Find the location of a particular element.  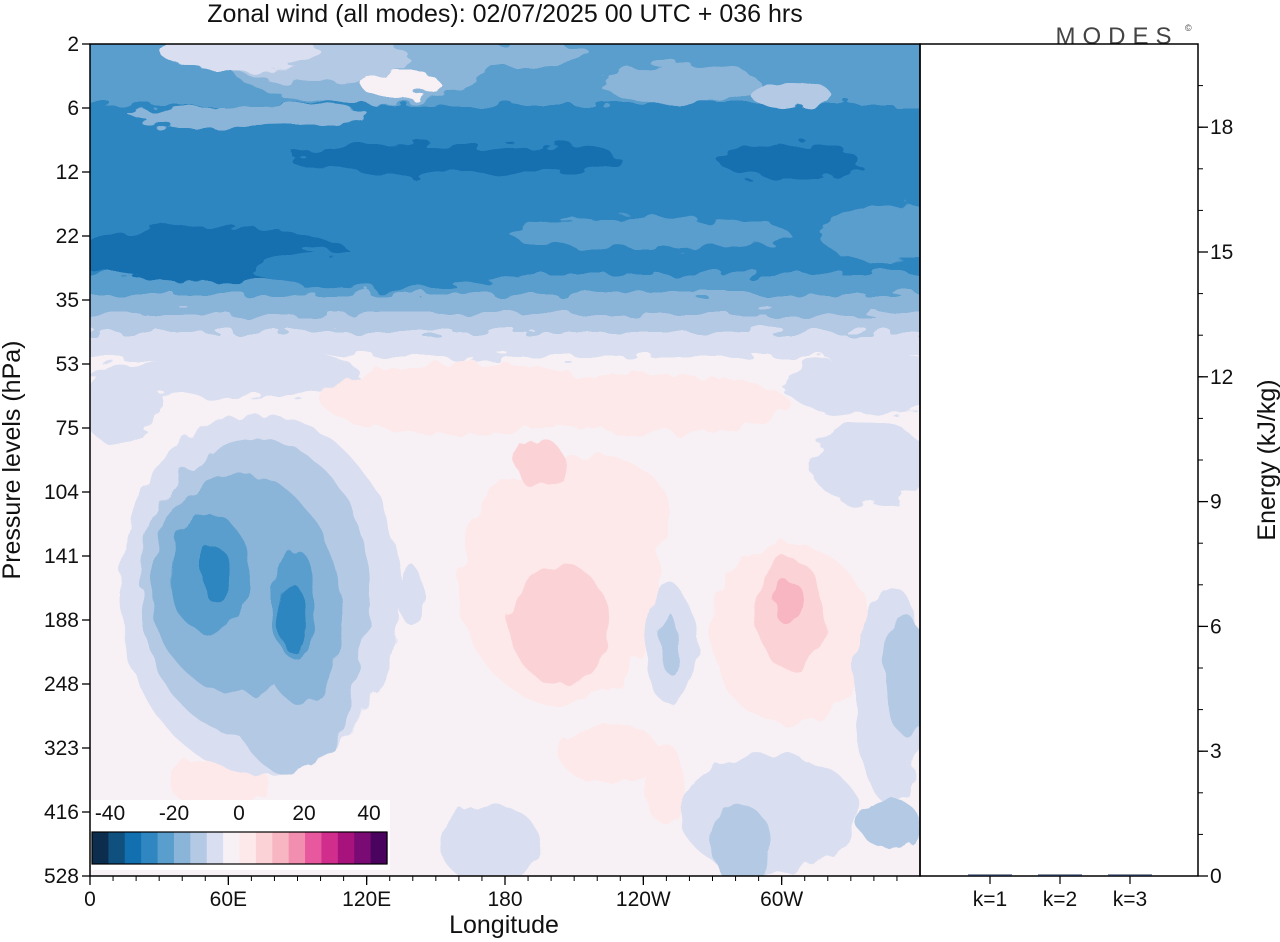

y-tick-label: 416 is located at coordinates (61, 812).